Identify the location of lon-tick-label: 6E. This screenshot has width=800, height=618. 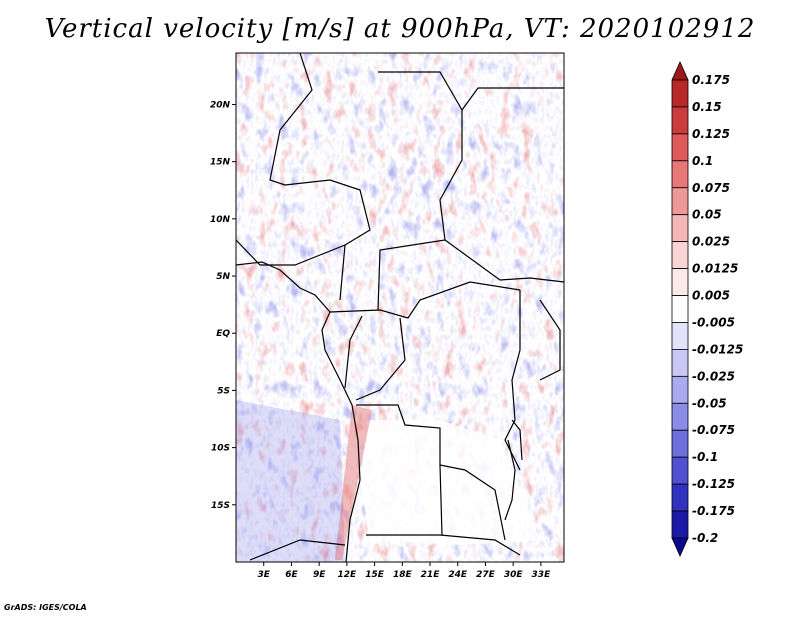
(291, 575).